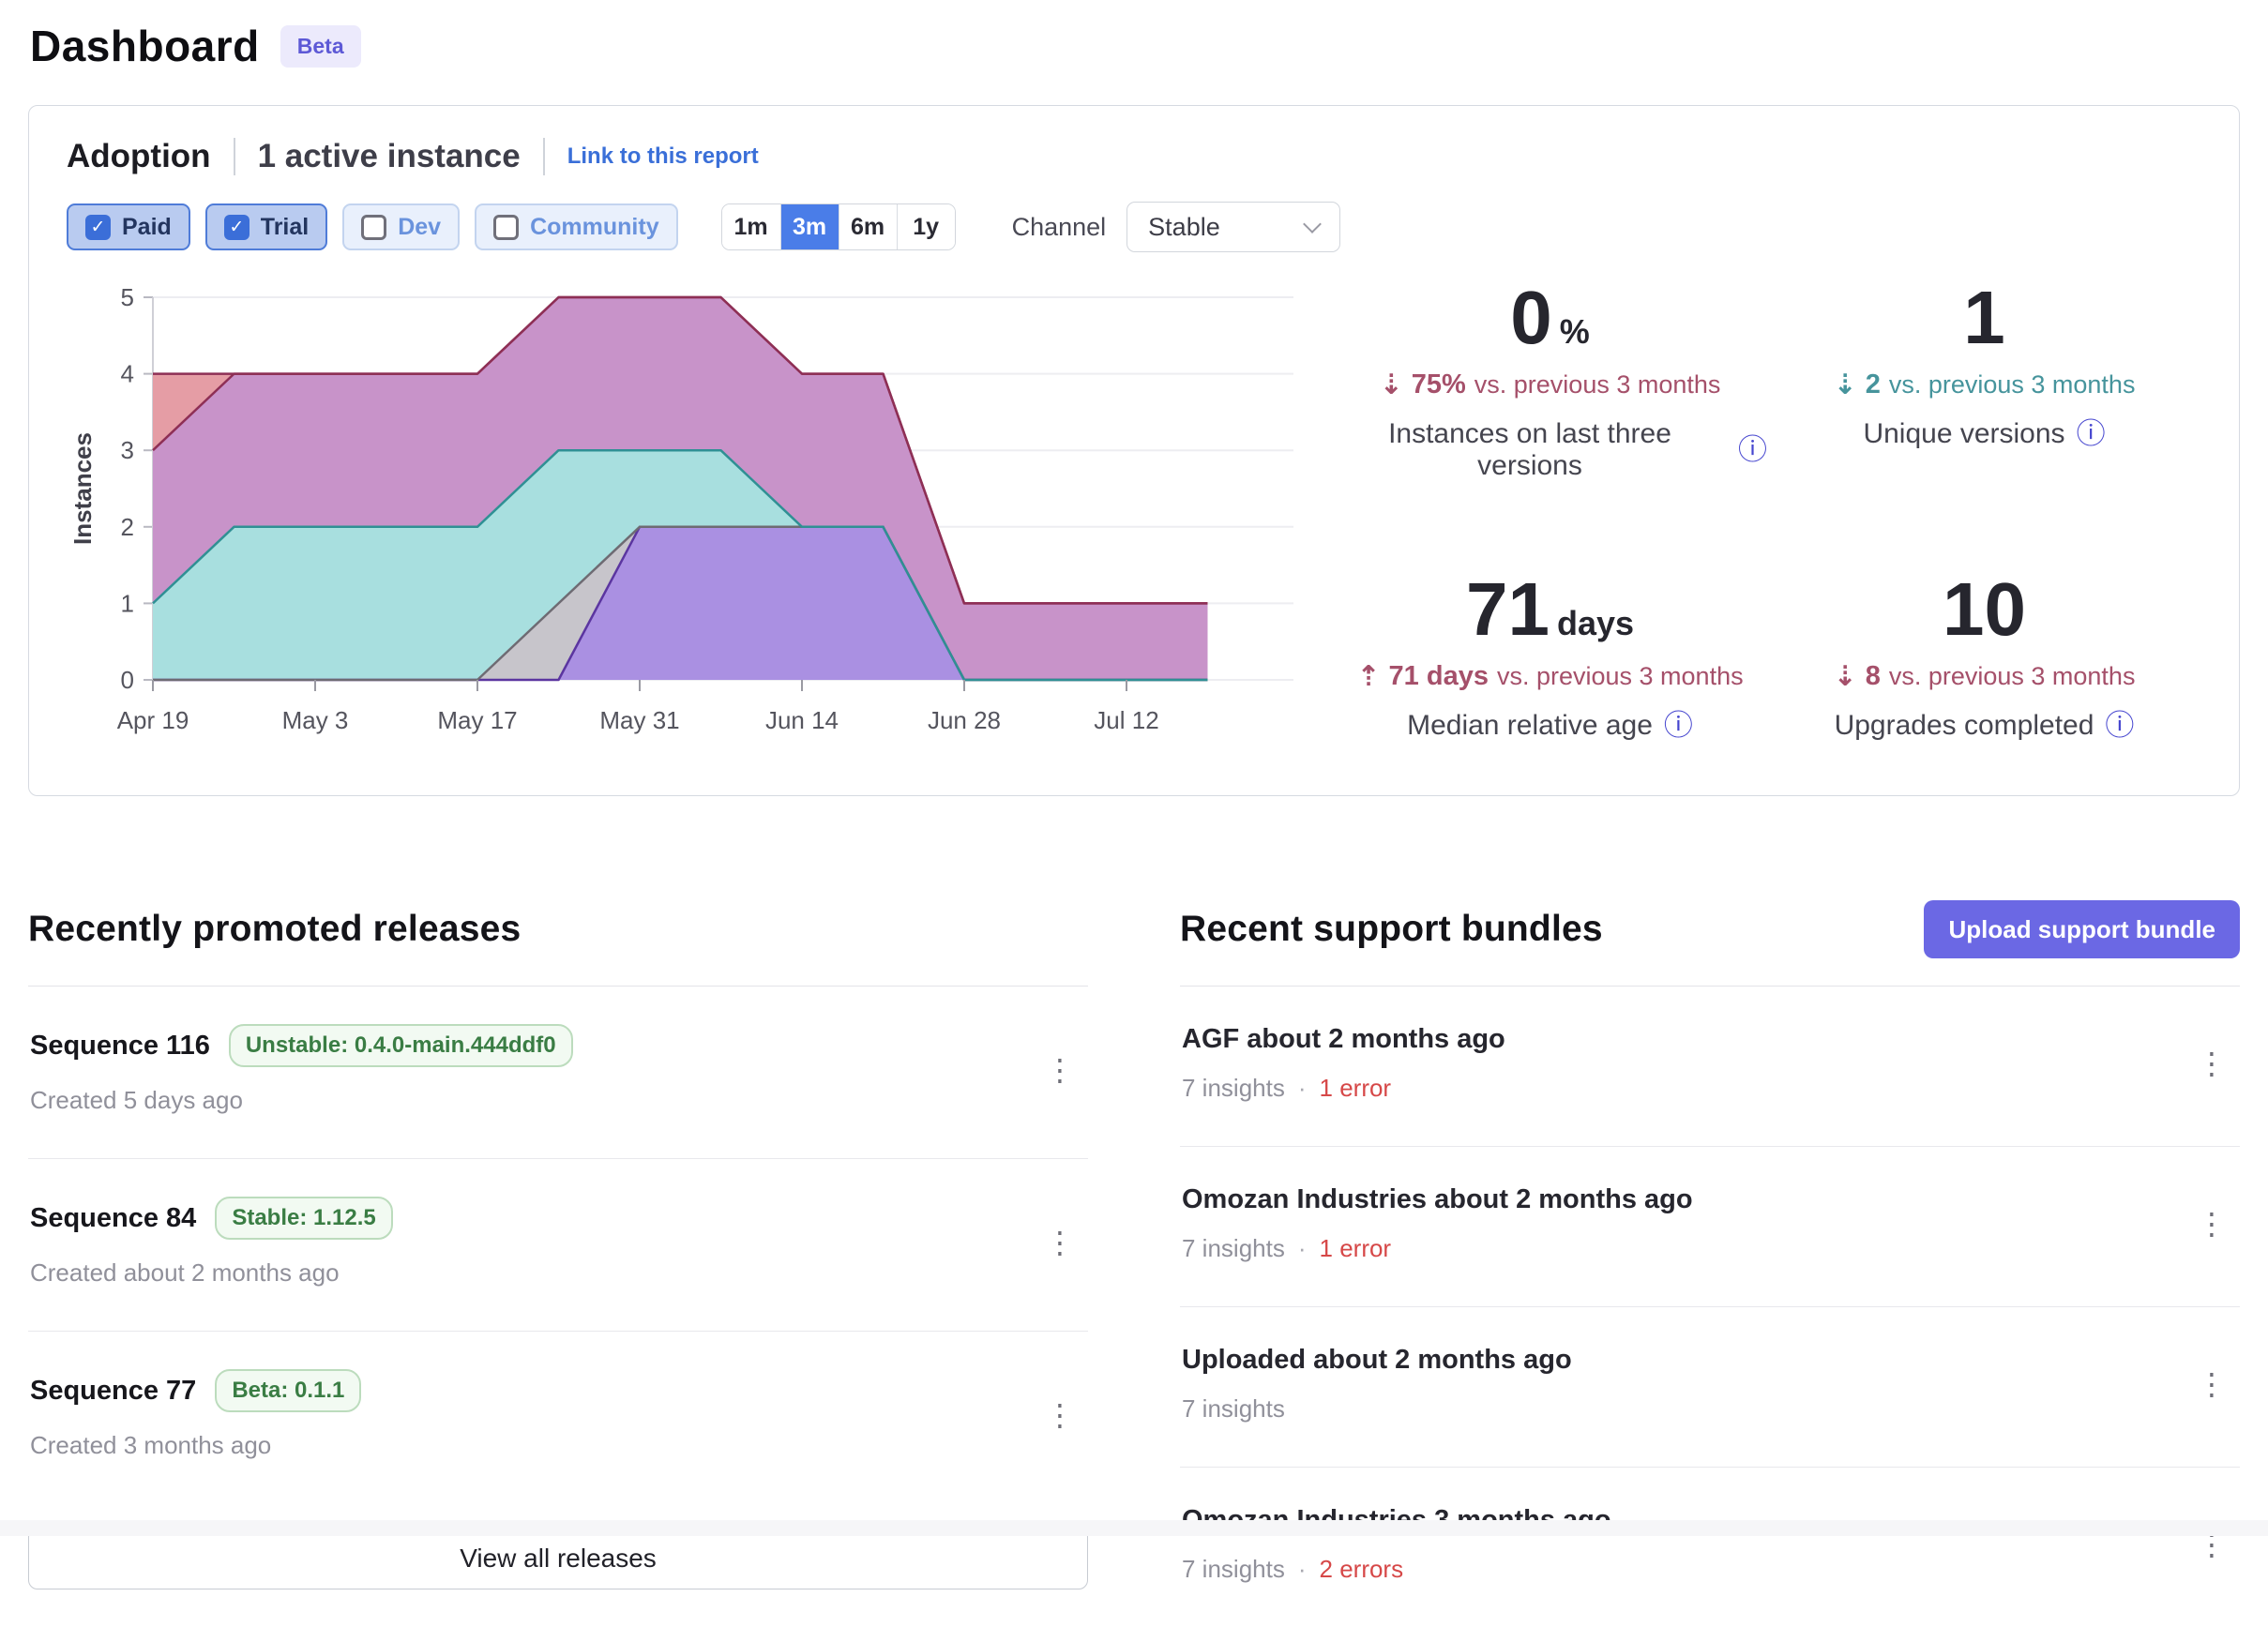 This screenshot has height=1627, width=2268. Describe the element at coordinates (127, 450) in the screenshot. I see `y-tick-label-3: 3` at that location.